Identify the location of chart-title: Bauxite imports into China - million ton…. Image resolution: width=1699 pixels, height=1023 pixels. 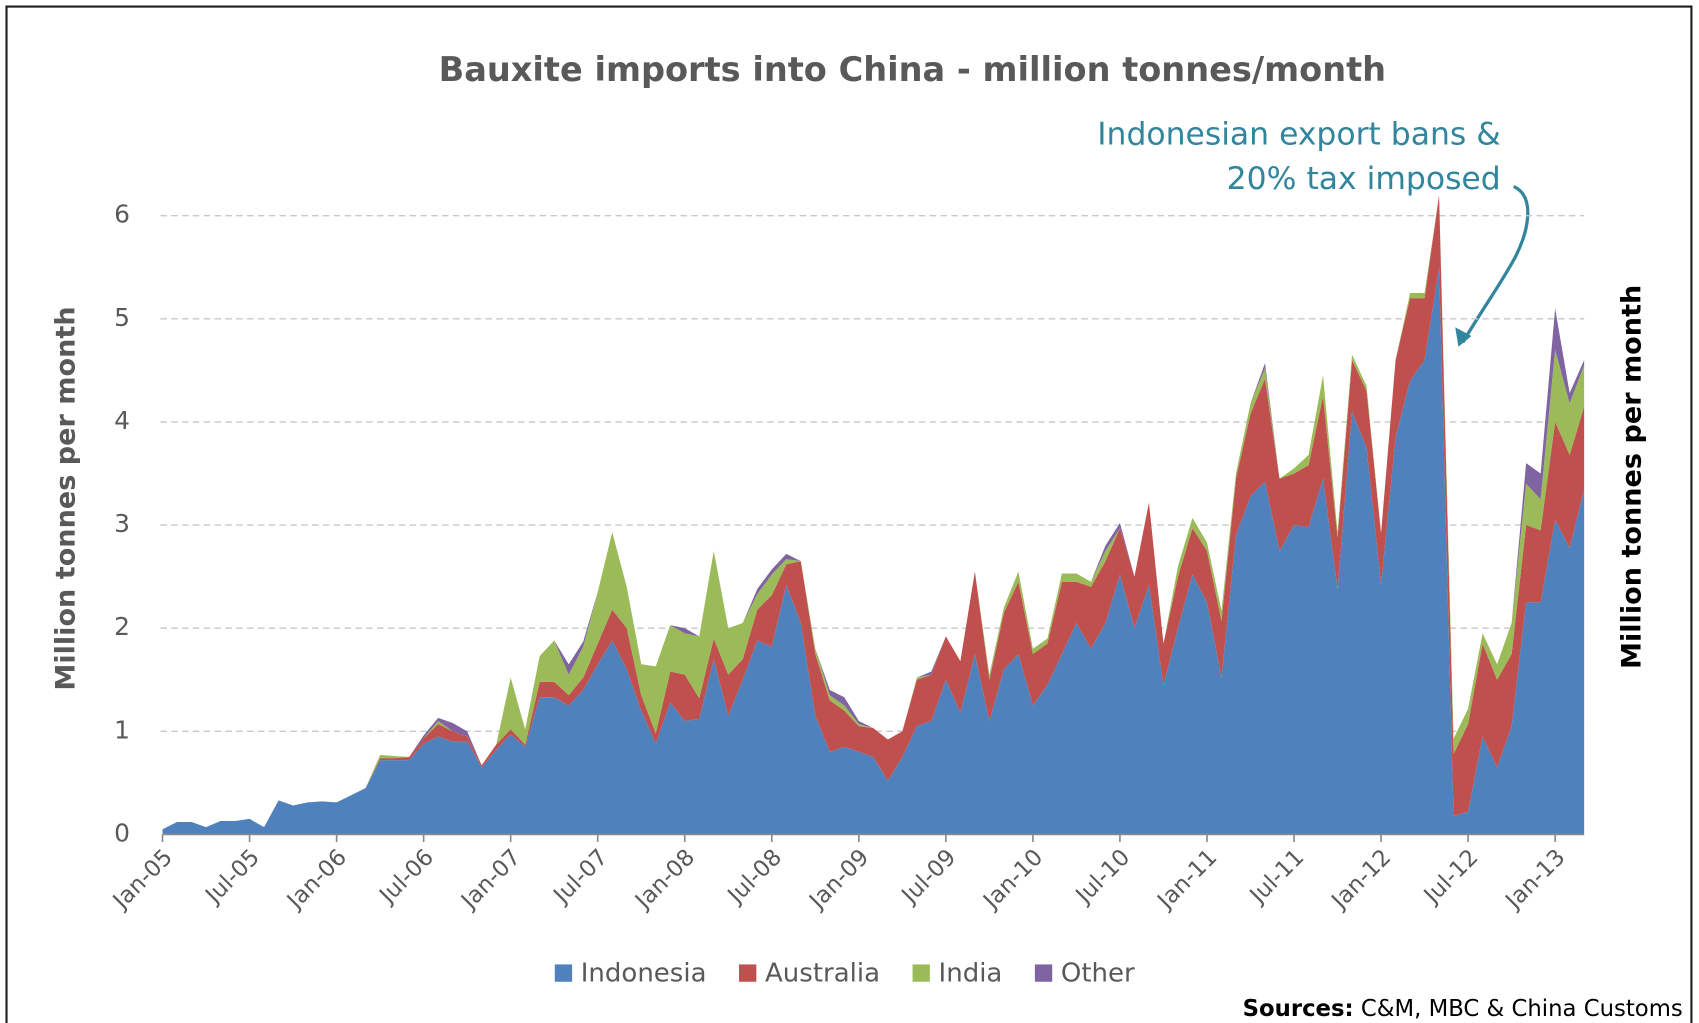
(912, 69).